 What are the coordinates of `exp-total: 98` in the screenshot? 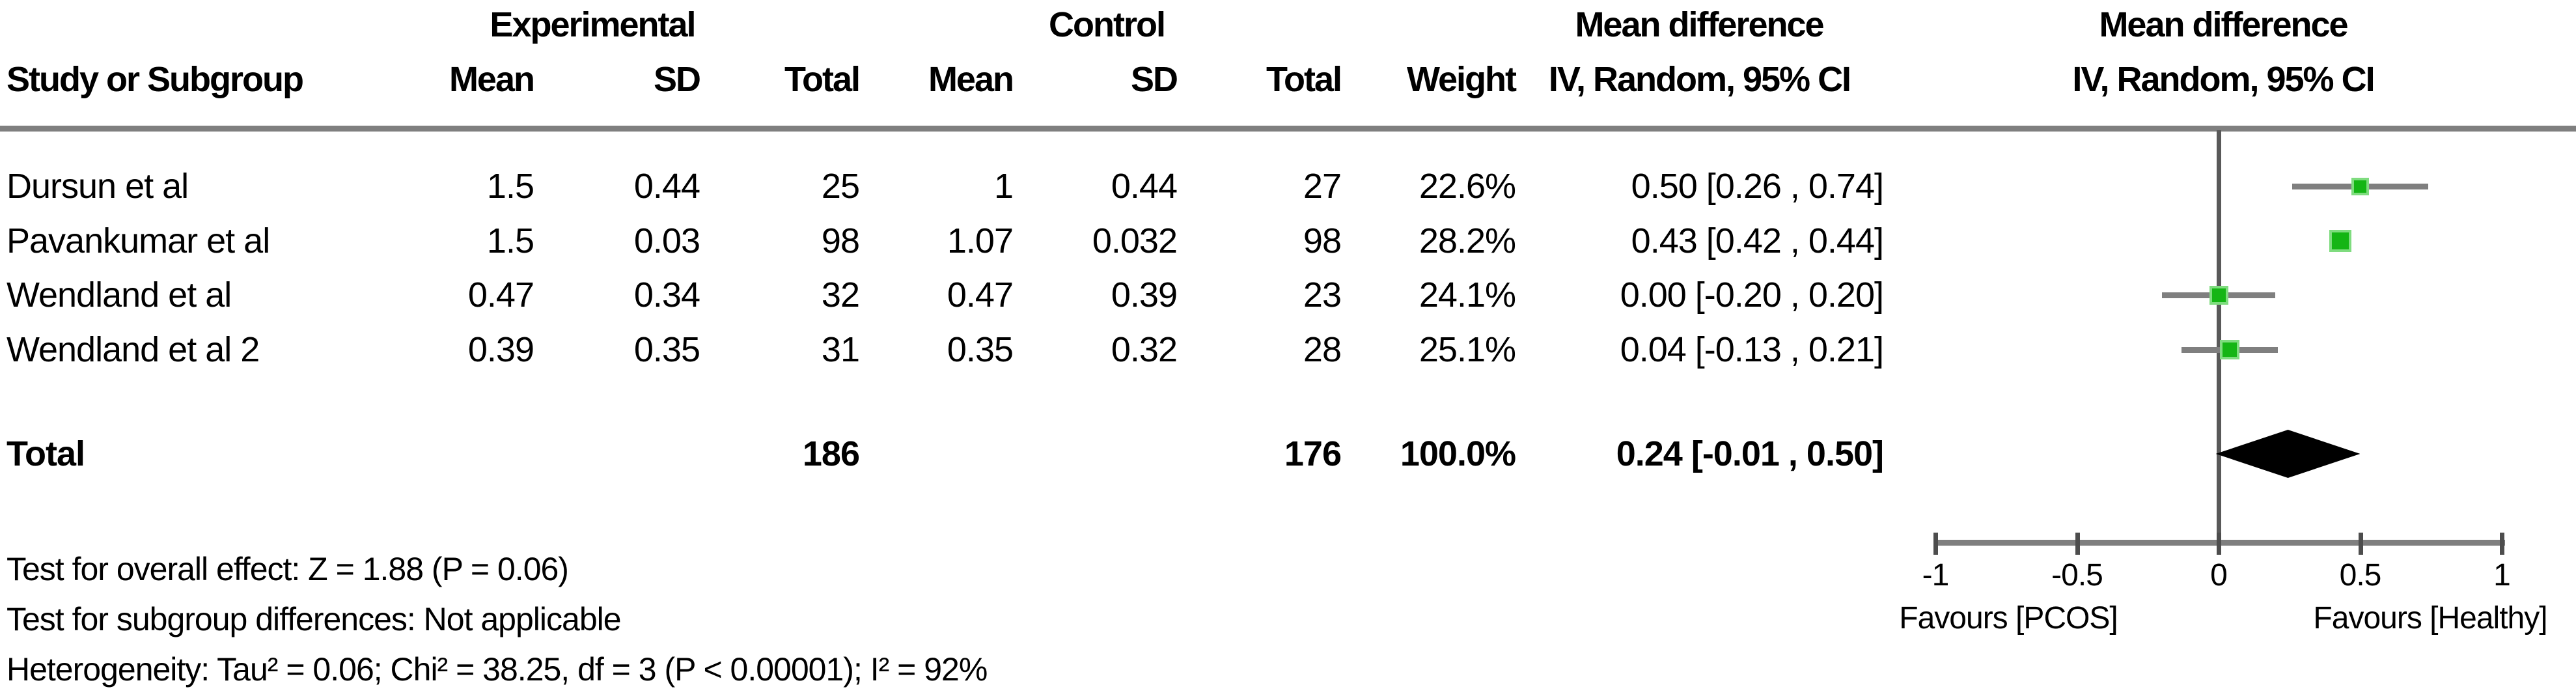 It's located at (840, 240).